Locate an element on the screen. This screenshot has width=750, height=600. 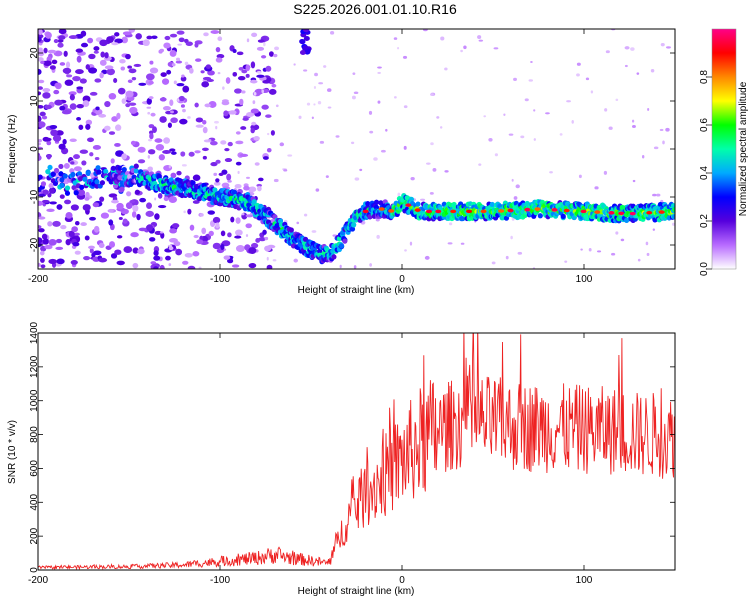
snr-x-label: Height of straight line (km) is located at coordinates (356, 591).